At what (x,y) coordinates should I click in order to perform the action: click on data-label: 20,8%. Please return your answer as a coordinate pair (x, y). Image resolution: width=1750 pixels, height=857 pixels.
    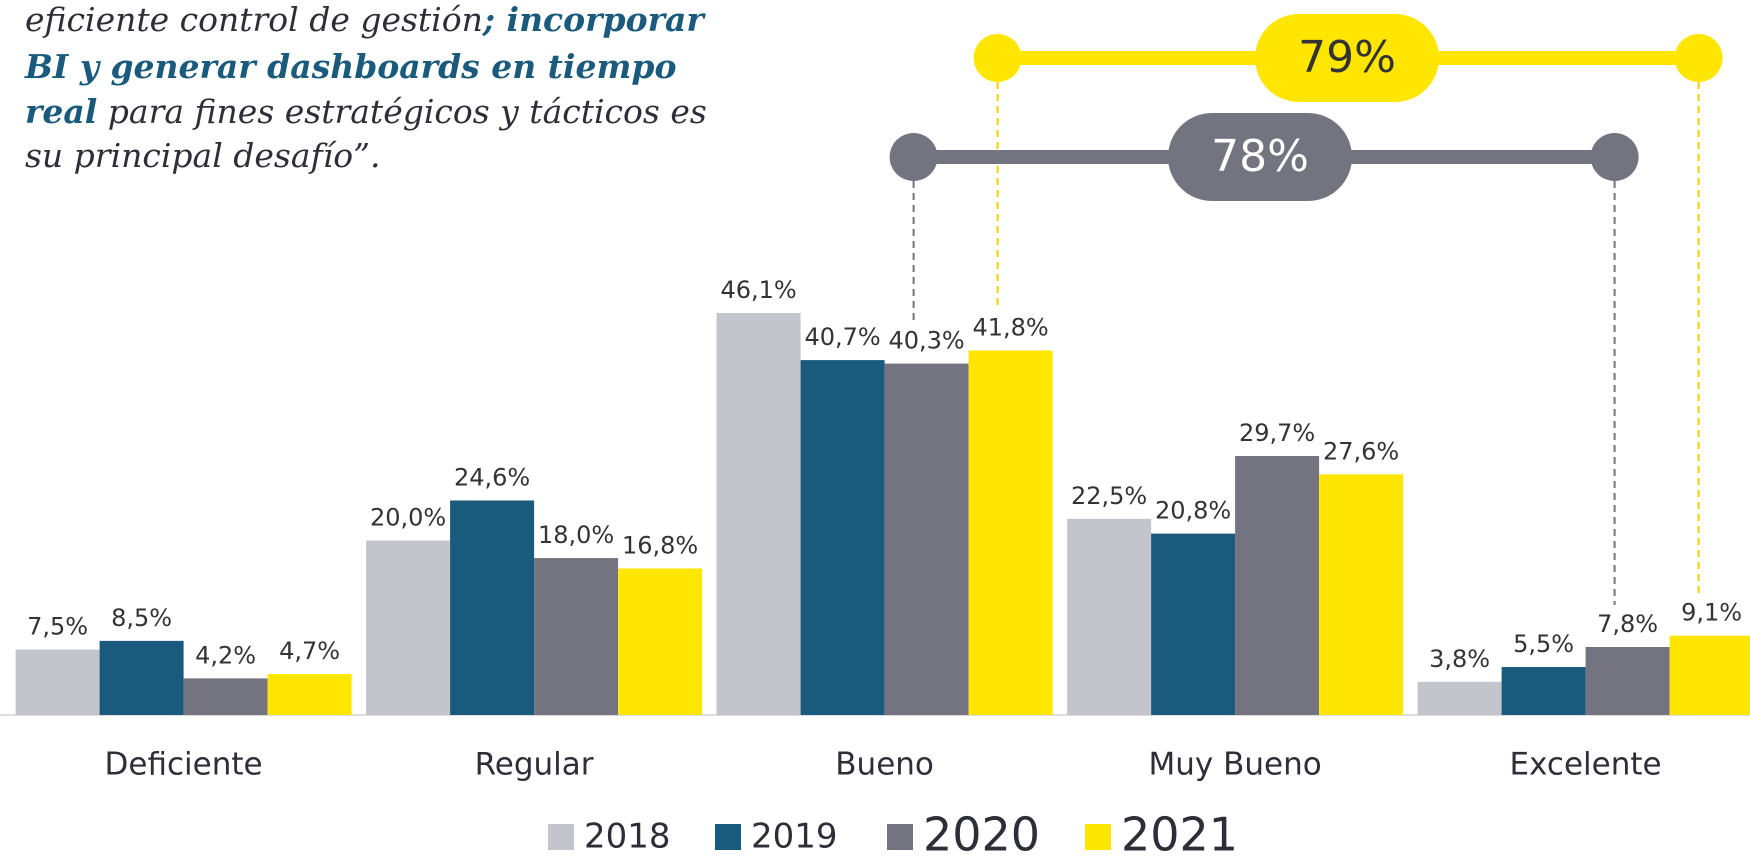
    Looking at the image, I should click on (1193, 511).